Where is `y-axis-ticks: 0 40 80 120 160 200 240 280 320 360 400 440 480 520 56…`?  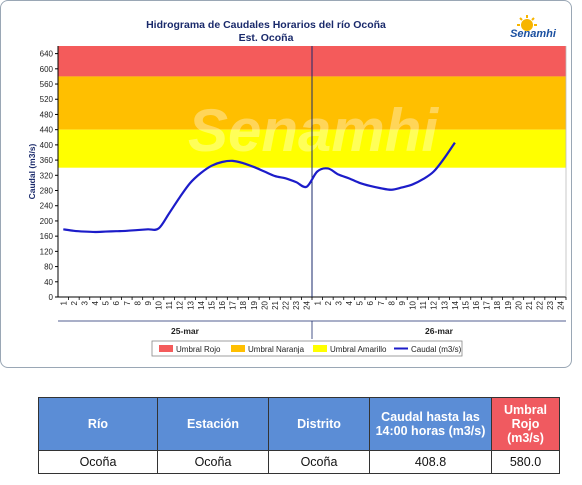
y-axis-ticks: 0 40 80 120 160 200 240 280 320 360 400 440 480 520 56… is located at coordinates (49, 176).